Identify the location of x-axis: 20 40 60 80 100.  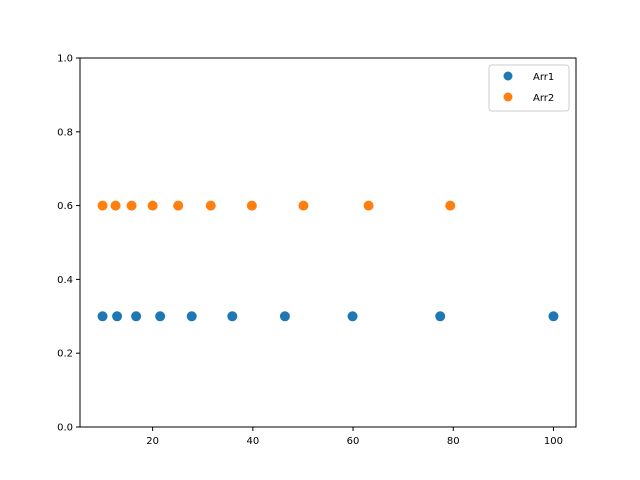
(354, 437).